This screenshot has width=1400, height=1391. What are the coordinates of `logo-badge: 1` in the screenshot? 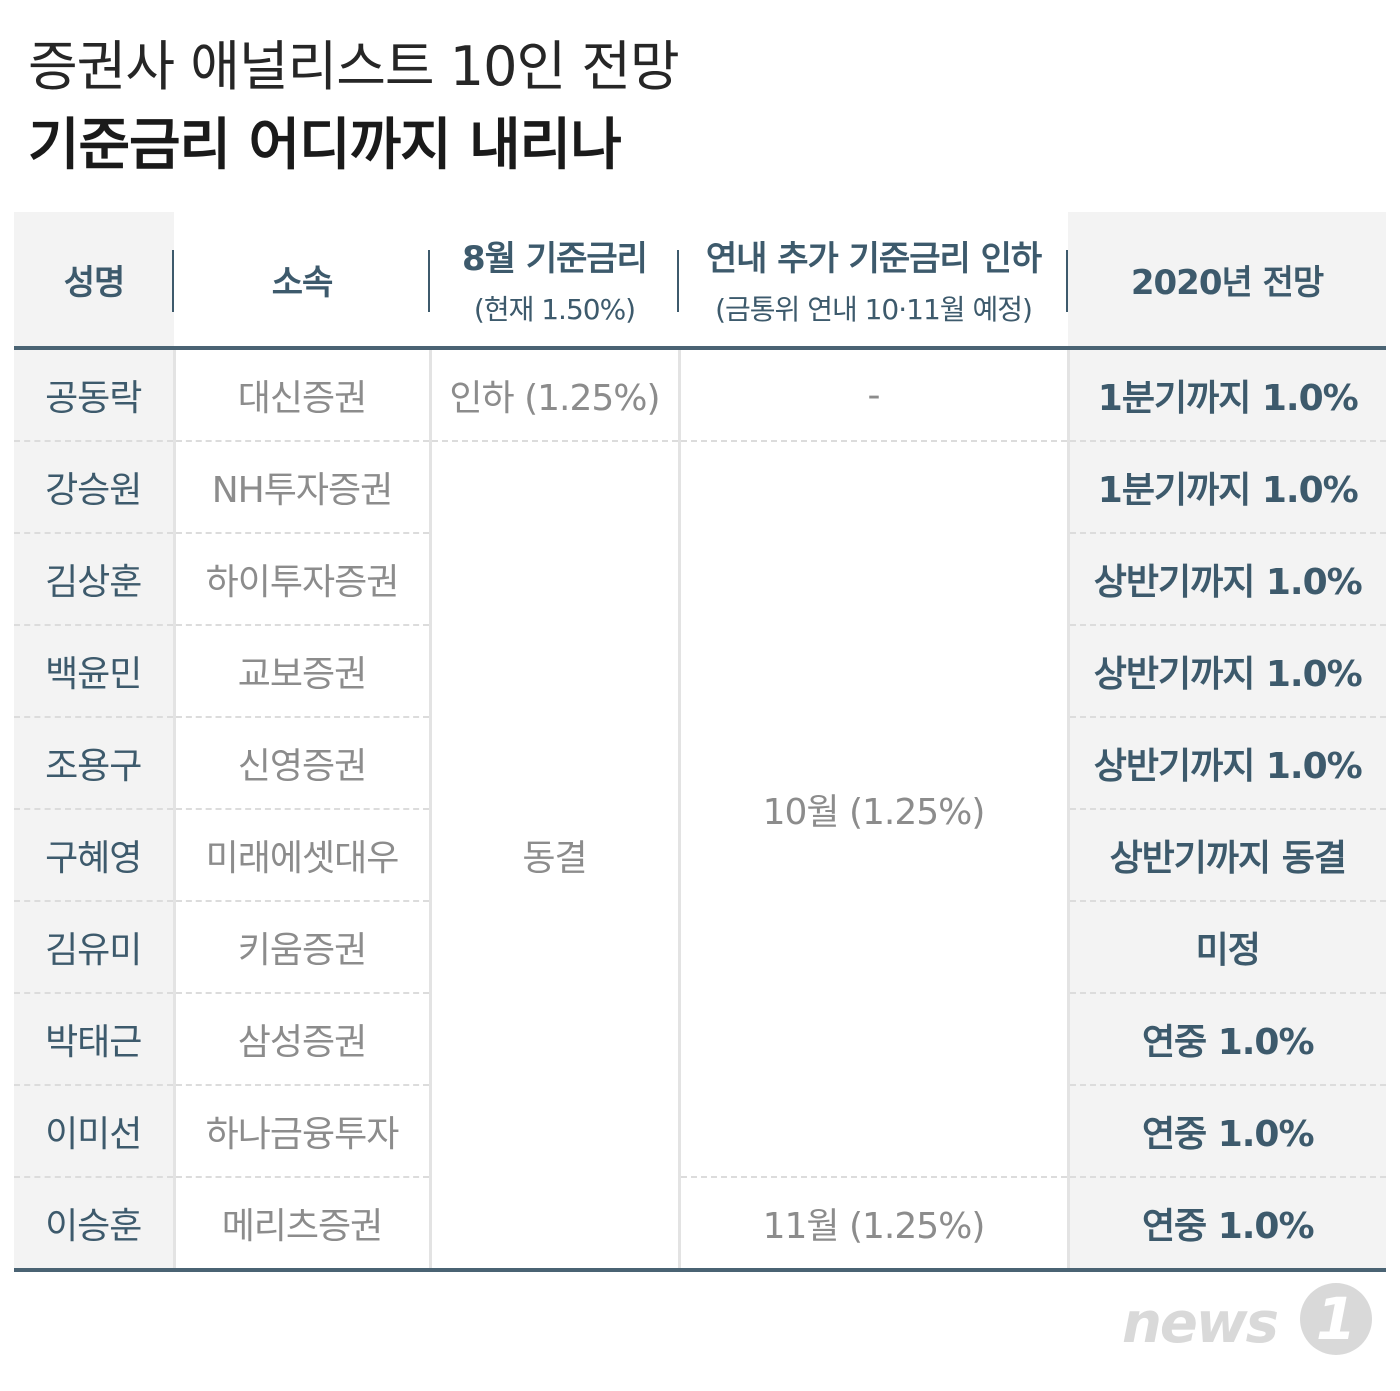 It's located at (1336, 1319).